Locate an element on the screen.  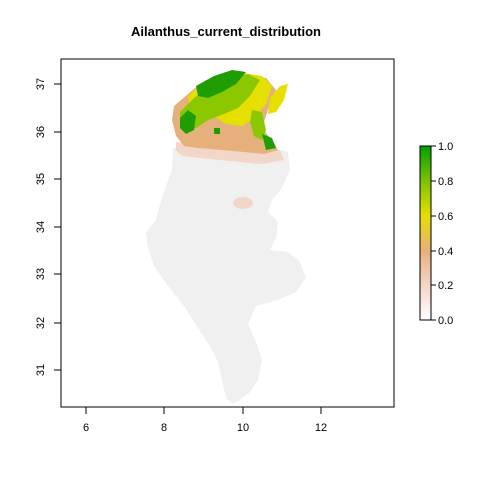
legend-tick-label: 0.6 is located at coordinates (445, 217).